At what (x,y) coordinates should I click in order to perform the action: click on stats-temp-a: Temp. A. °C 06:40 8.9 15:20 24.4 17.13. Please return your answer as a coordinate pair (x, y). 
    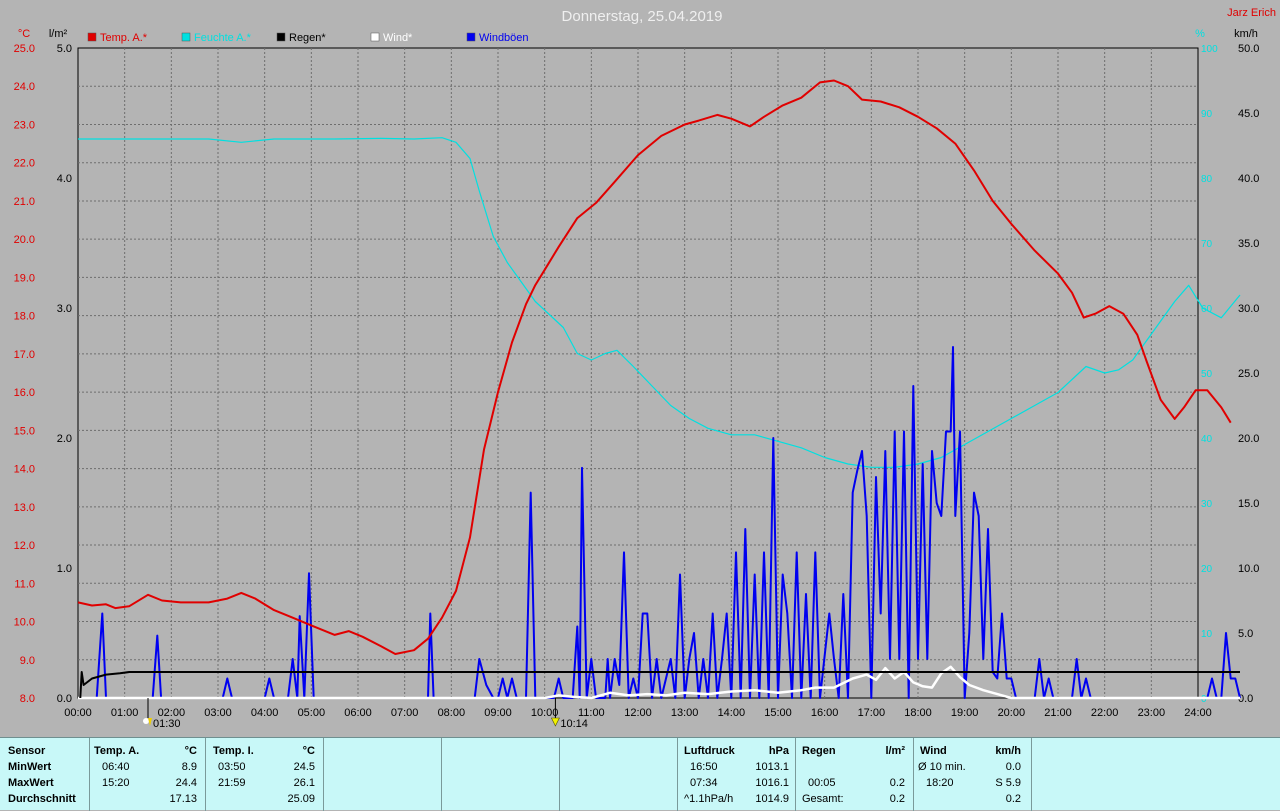
    Looking at the image, I should click on (148, 774).